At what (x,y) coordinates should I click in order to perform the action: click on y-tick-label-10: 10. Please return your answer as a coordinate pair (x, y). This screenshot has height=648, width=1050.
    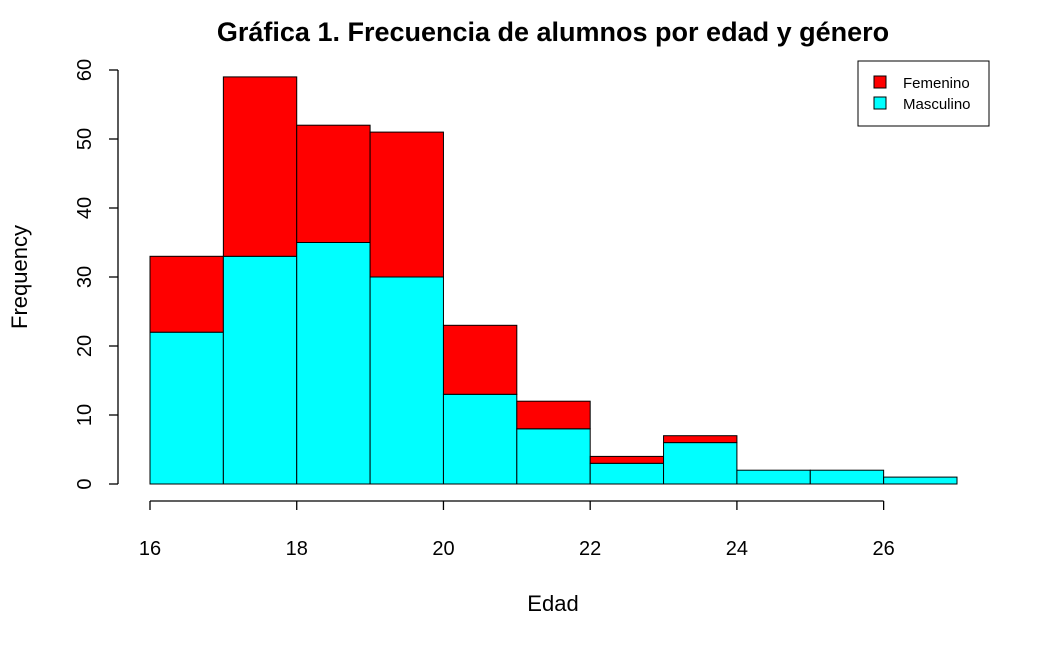
    Looking at the image, I should click on (85, 415).